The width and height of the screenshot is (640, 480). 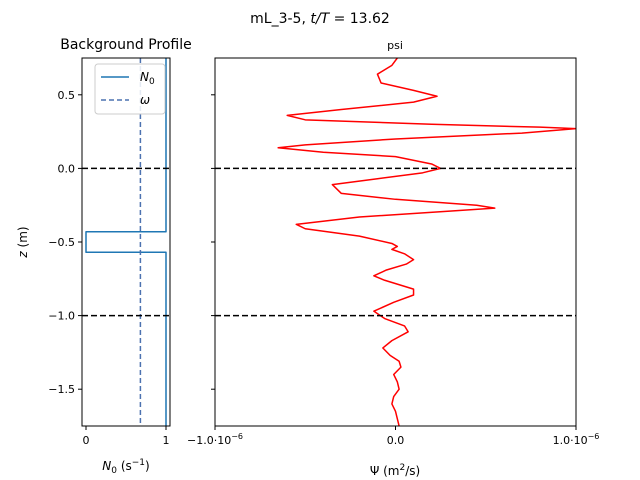 I want to click on ytick-label: 0.0, so click(x=67, y=168).